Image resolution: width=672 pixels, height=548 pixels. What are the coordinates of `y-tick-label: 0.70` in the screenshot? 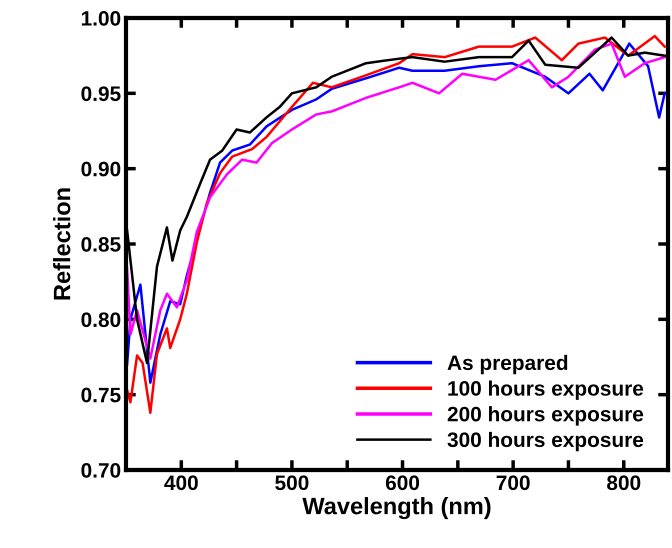 It's located at (100, 470).